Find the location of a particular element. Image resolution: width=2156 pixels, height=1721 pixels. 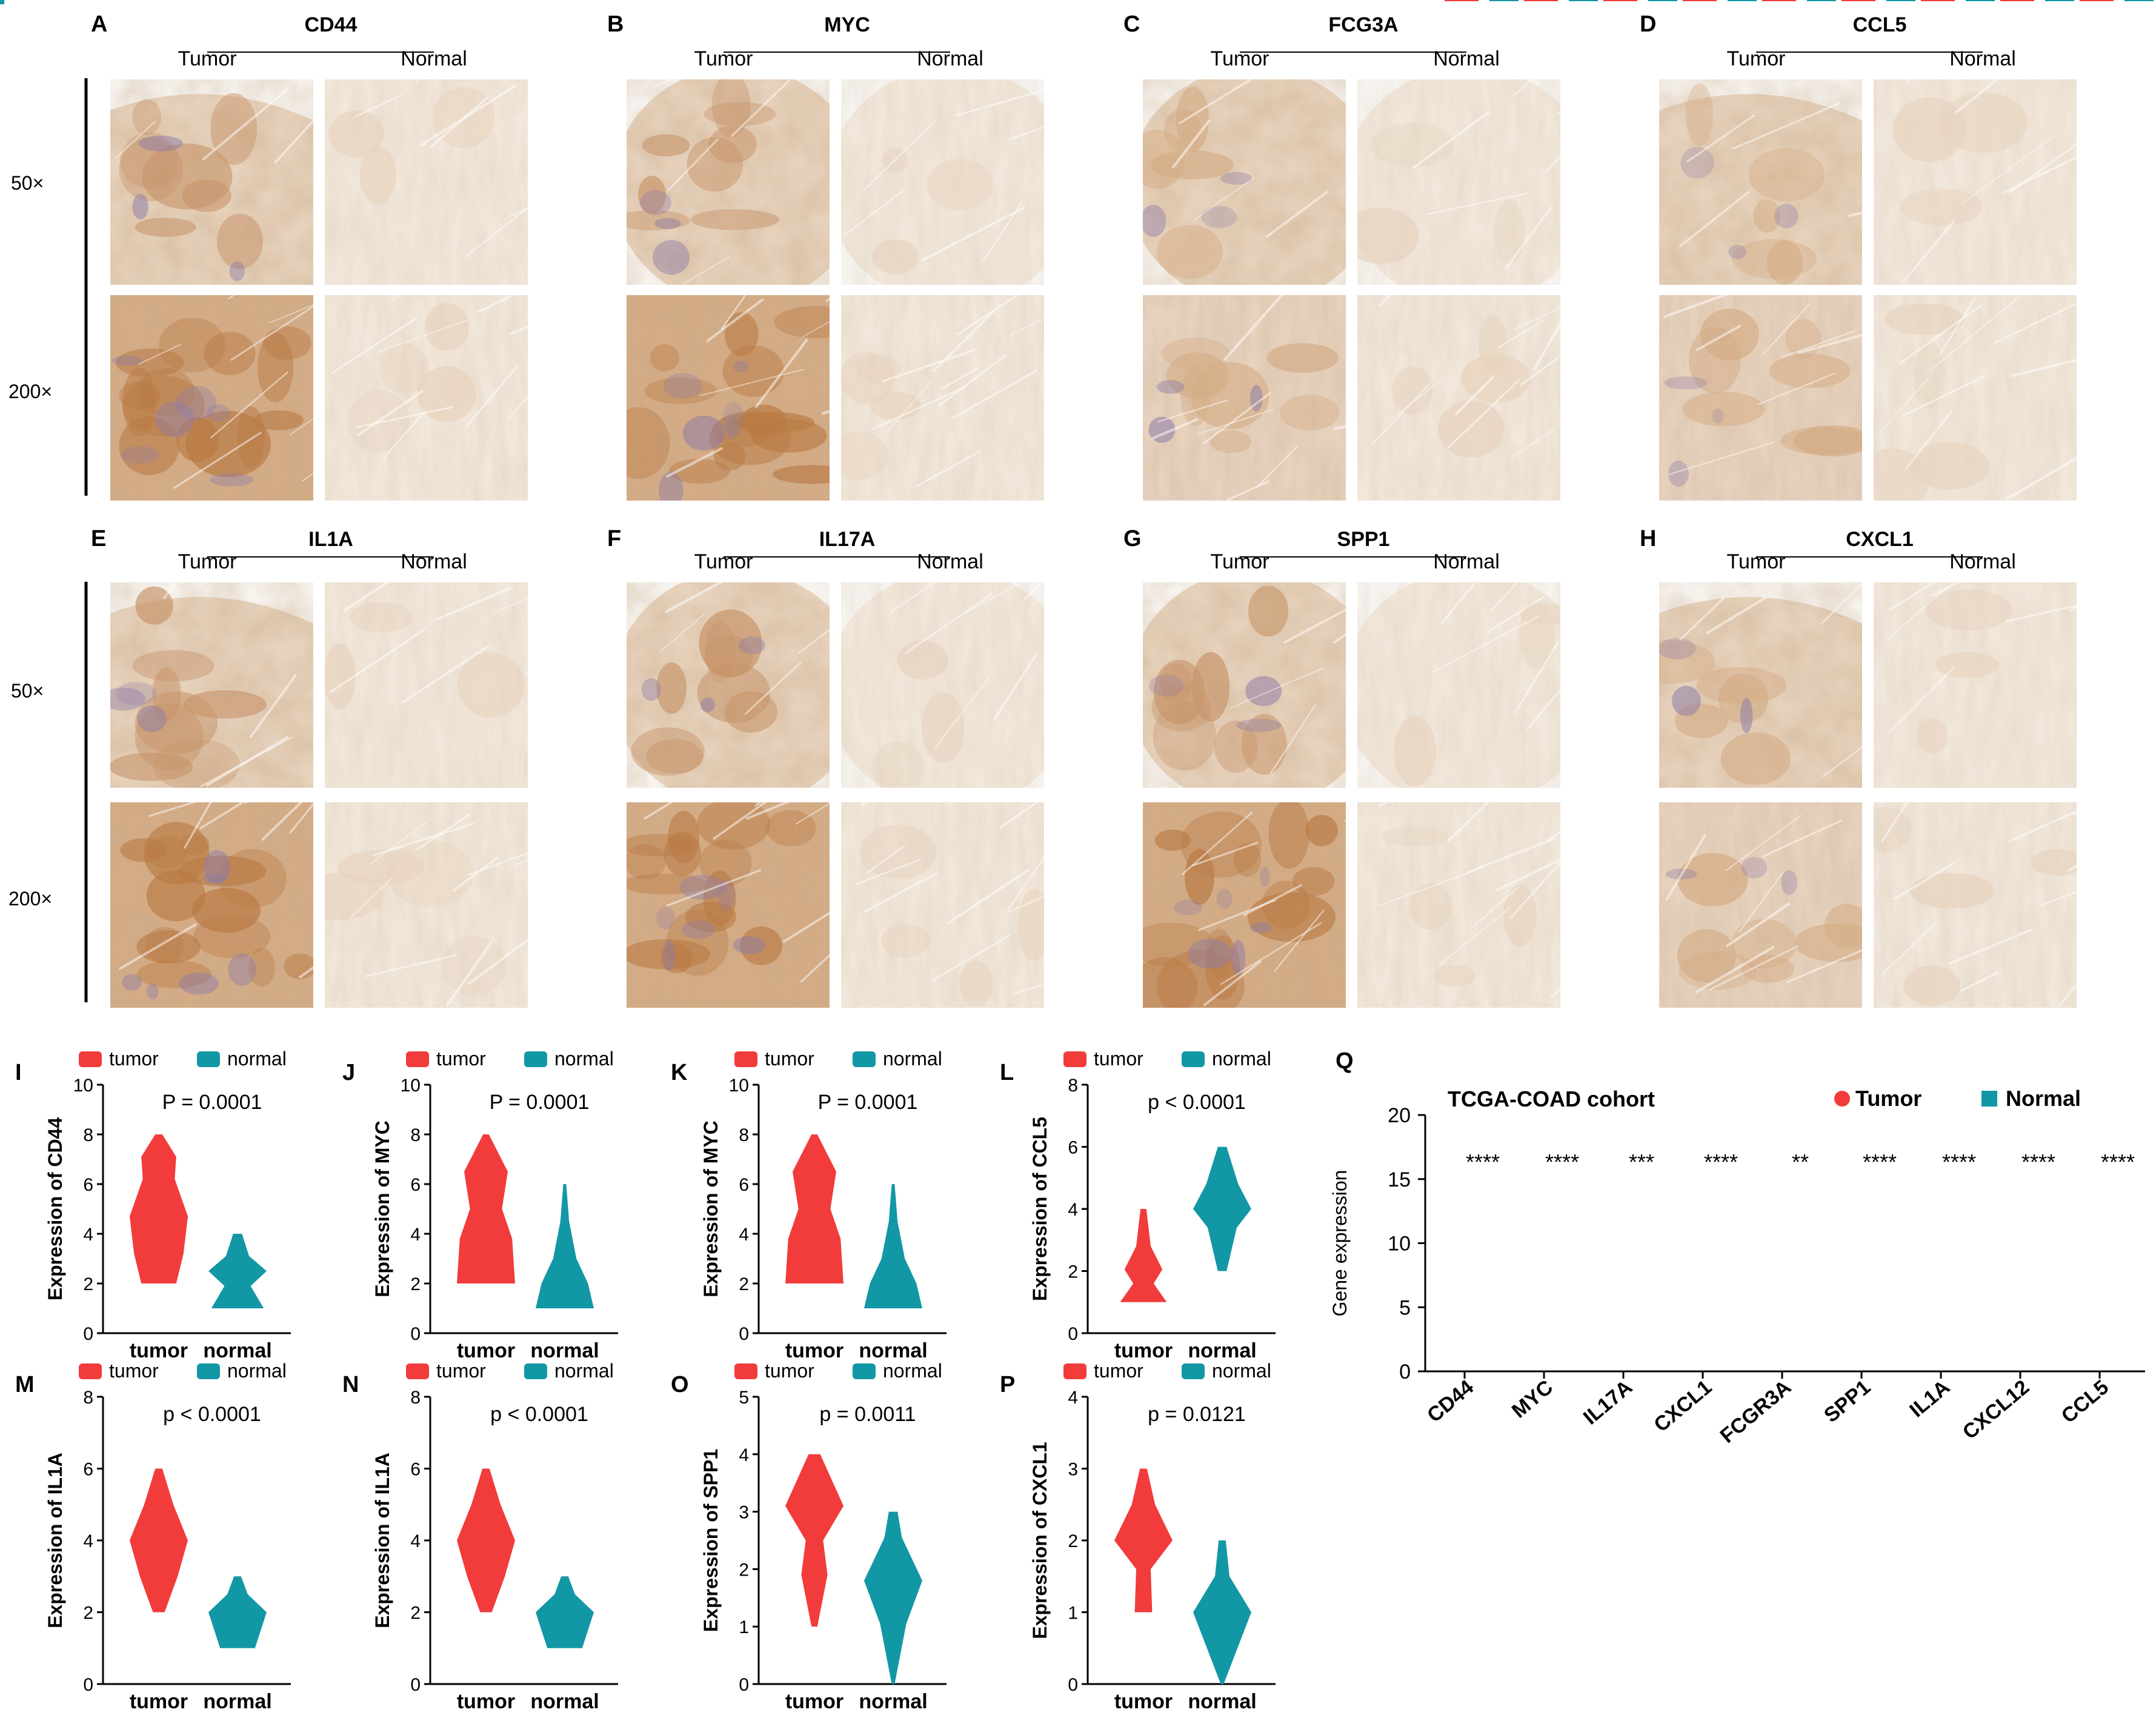

y-tick-label: 15 is located at coordinates (1399, 1179).